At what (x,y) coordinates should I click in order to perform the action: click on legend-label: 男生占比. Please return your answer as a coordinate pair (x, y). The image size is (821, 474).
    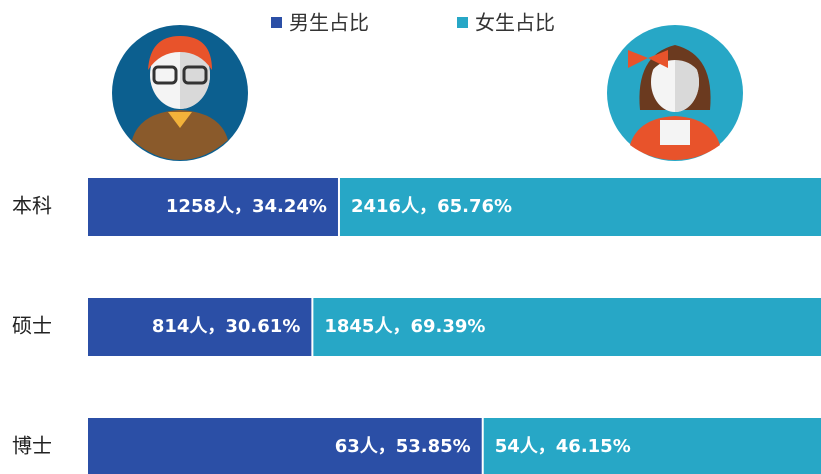
    Looking at the image, I should click on (329, 23).